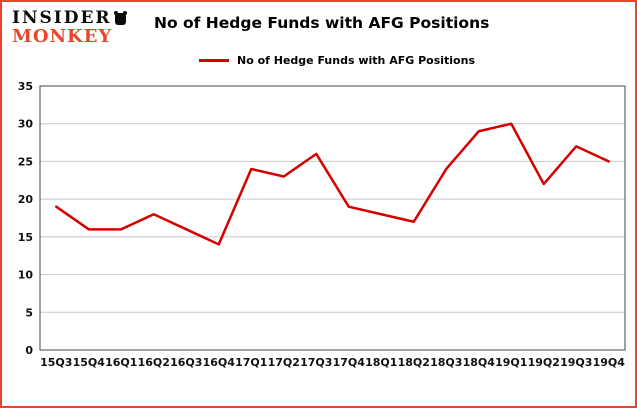 Image resolution: width=637 pixels, height=408 pixels. What do you see at coordinates (219, 362) in the screenshot?
I see `x-tick-label: 16Q4` at bounding box center [219, 362].